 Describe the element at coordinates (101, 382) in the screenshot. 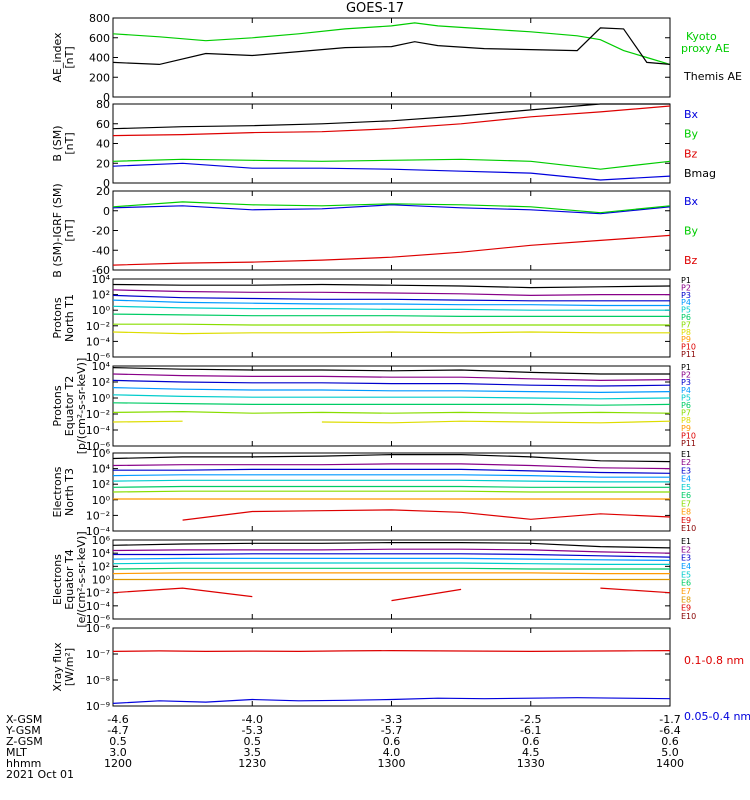

I see `y-tick-label: 10²` at that location.